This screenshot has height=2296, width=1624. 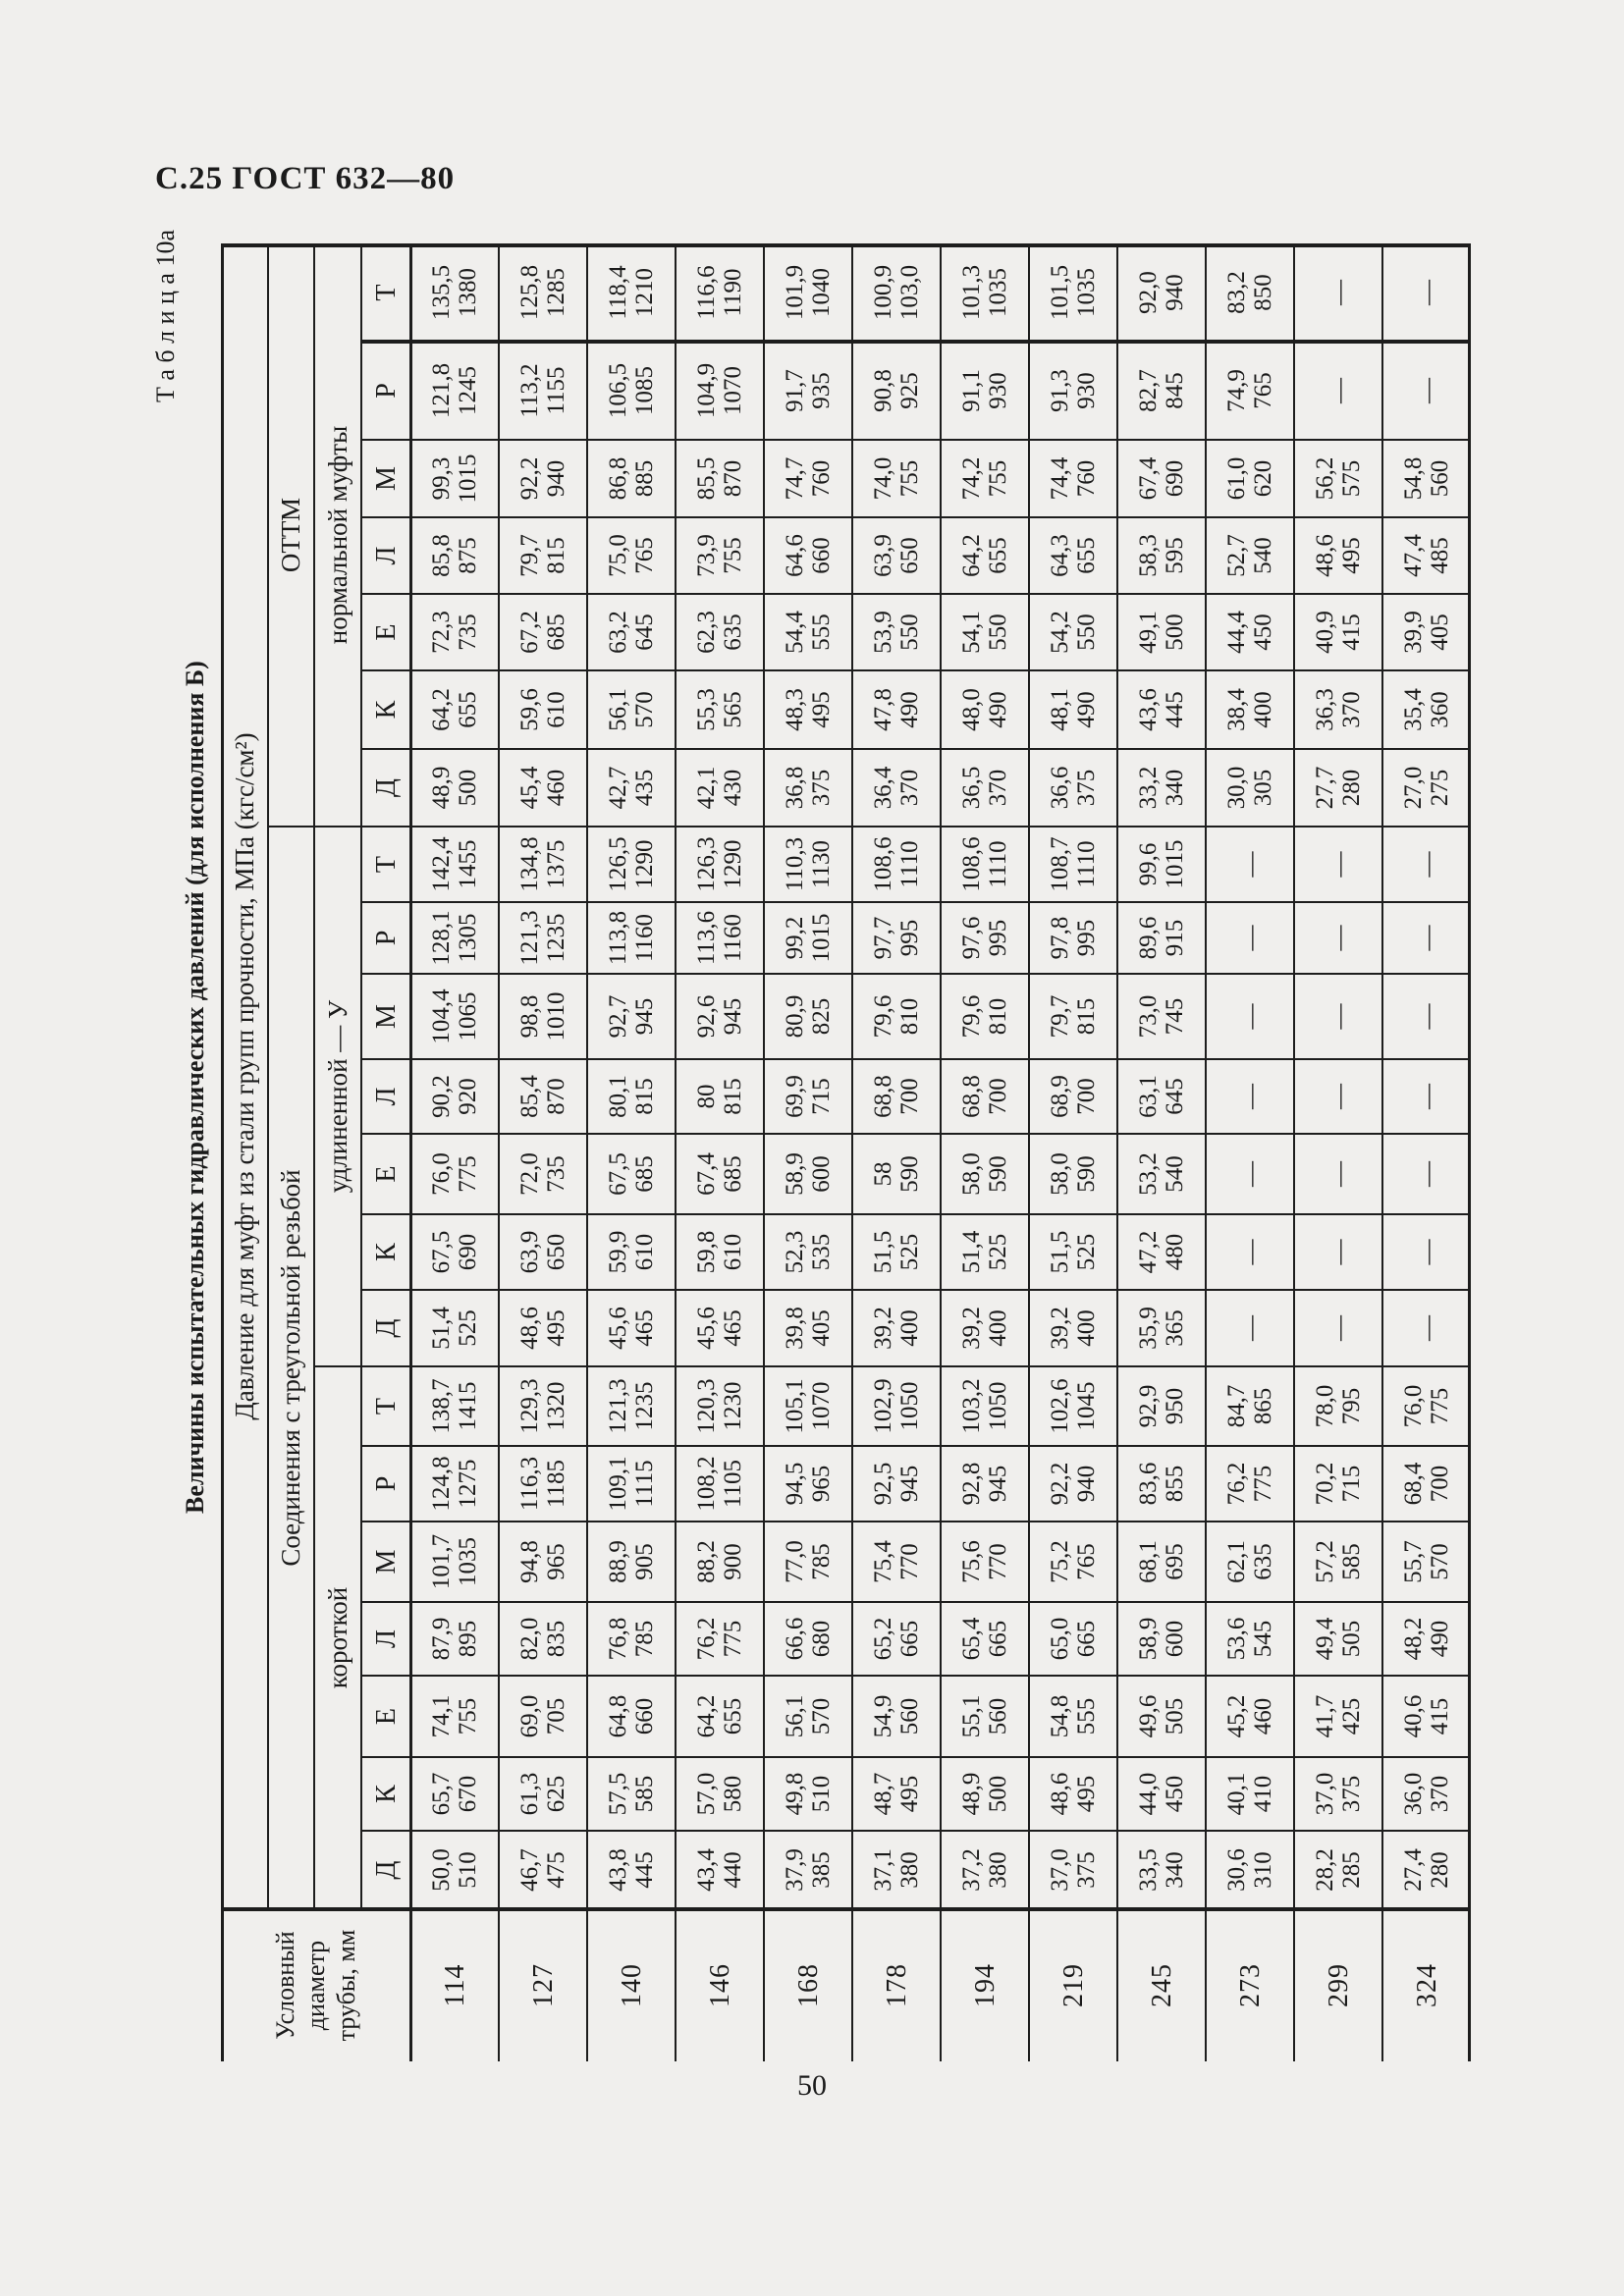 What do you see at coordinates (1249, 478) in the screenshot?
I see `value-cell: 61,0 620` at bounding box center [1249, 478].